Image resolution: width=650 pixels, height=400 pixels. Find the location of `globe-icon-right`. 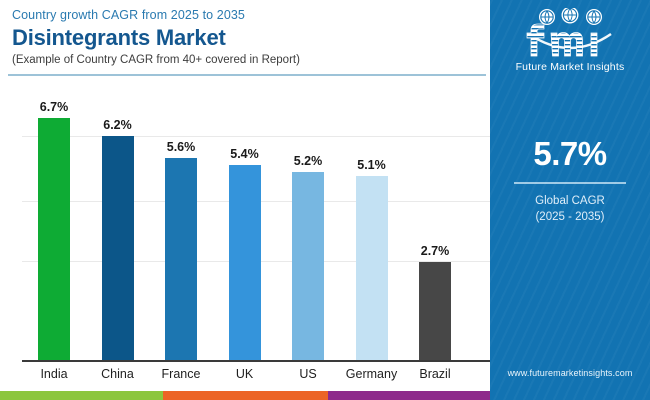

globe-icon-right is located at coordinates (594, 17).